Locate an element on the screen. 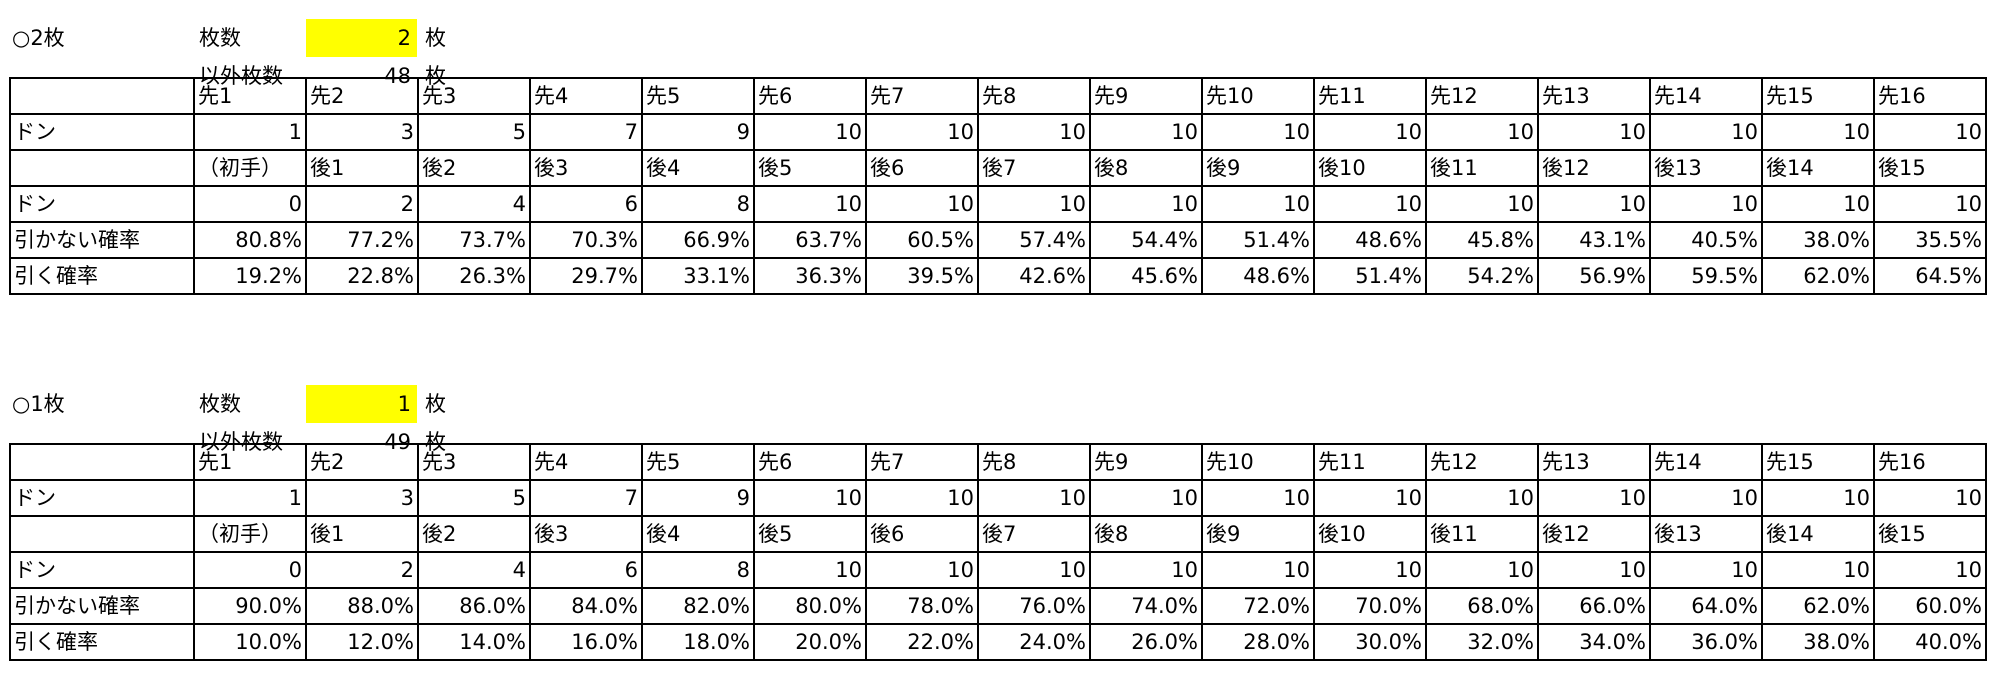 This screenshot has width=2000, height=687. table-cell: 26.0% is located at coordinates (1146, 642).